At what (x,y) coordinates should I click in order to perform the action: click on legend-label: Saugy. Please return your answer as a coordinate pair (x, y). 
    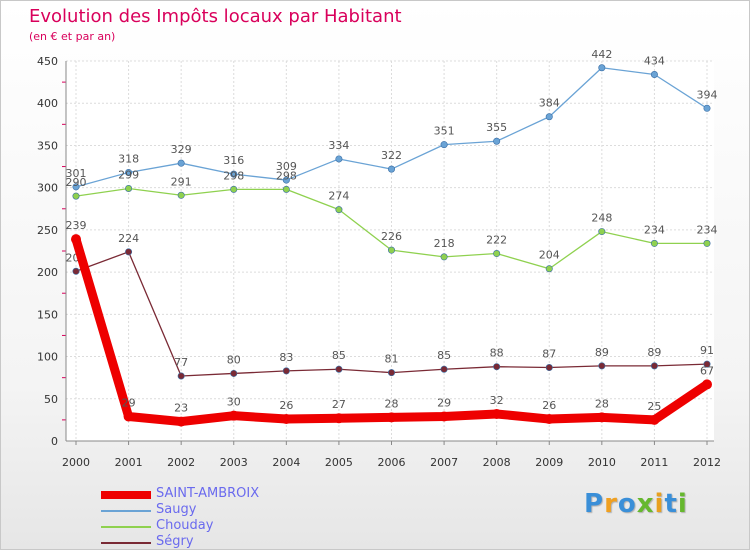
    Looking at the image, I should click on (176, 509).